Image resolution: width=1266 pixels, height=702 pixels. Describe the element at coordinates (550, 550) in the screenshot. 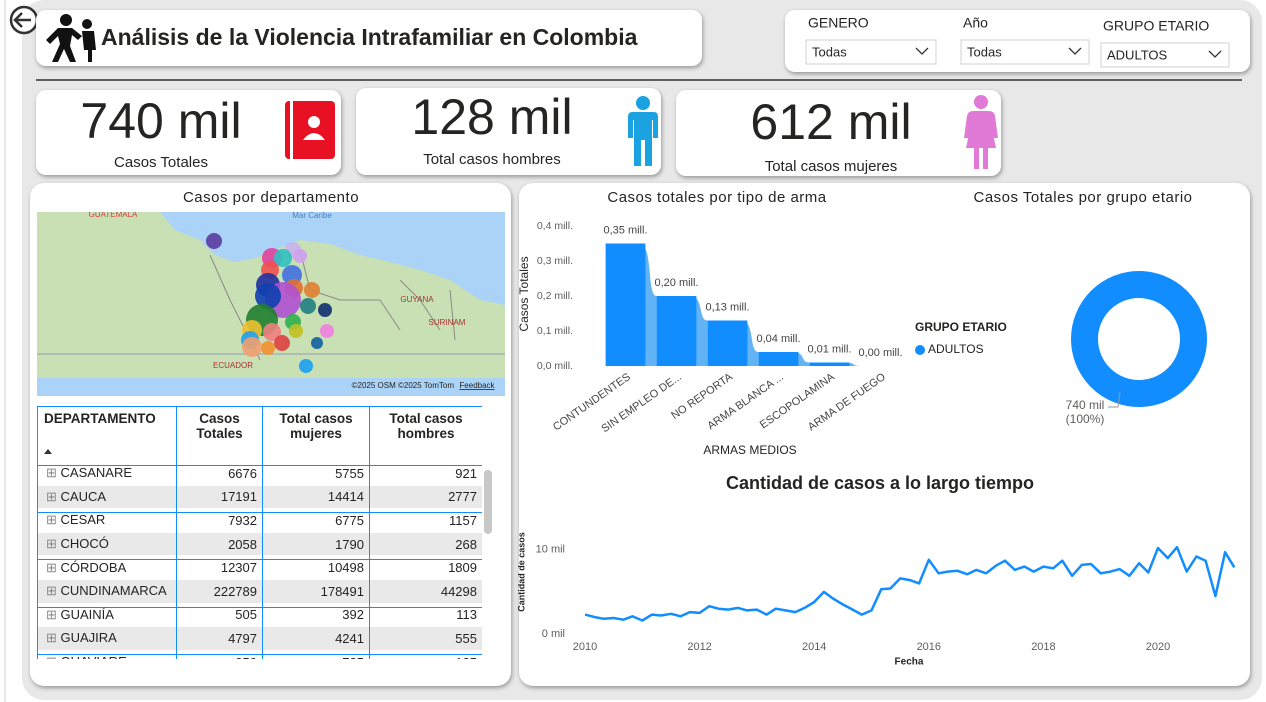

I see `y-tick-label: 10 mil` at that location.